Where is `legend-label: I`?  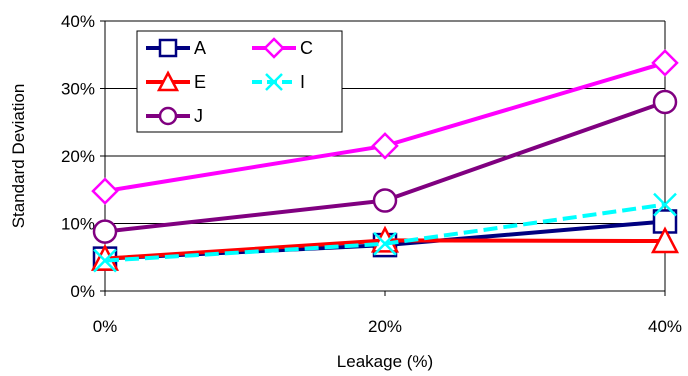
legend-label: I is located at coordinates (302, 82).